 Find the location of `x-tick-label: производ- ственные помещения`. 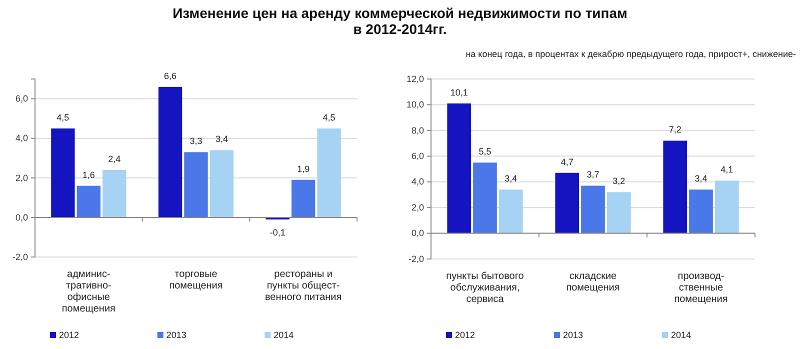

x-tick-label: производ- ственные помещения is located at coordinates (701, 288).